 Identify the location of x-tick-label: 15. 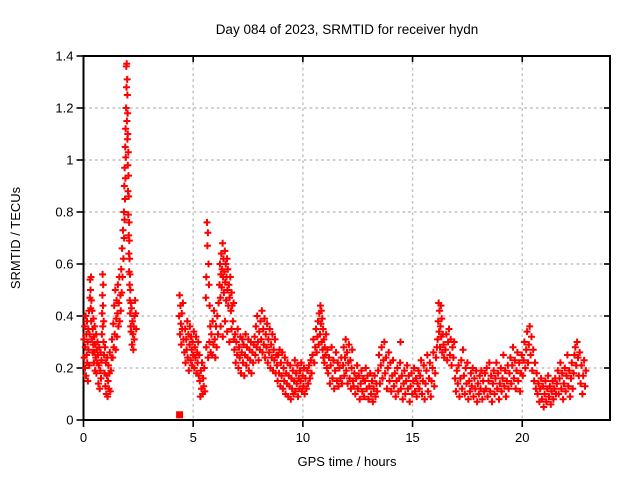
(412, 437).